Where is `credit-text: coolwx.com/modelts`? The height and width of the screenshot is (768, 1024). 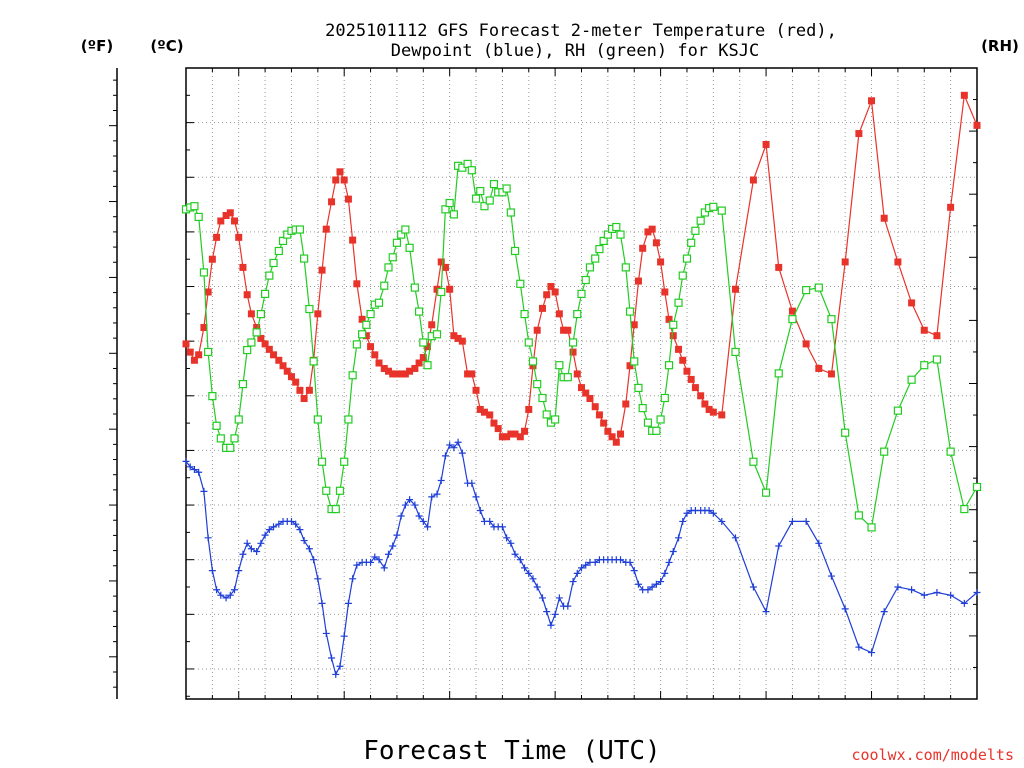 credit-text: coolwx.com/modelts is located at coordinates (932, 755).